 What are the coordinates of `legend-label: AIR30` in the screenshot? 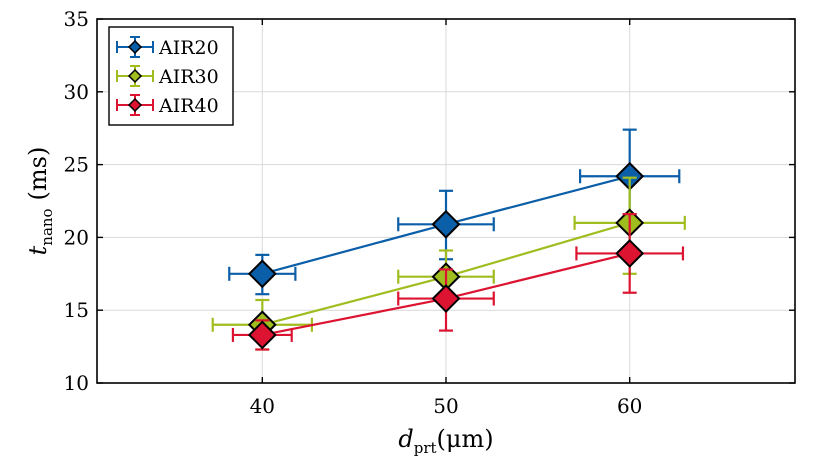 It's located at (188, 77).